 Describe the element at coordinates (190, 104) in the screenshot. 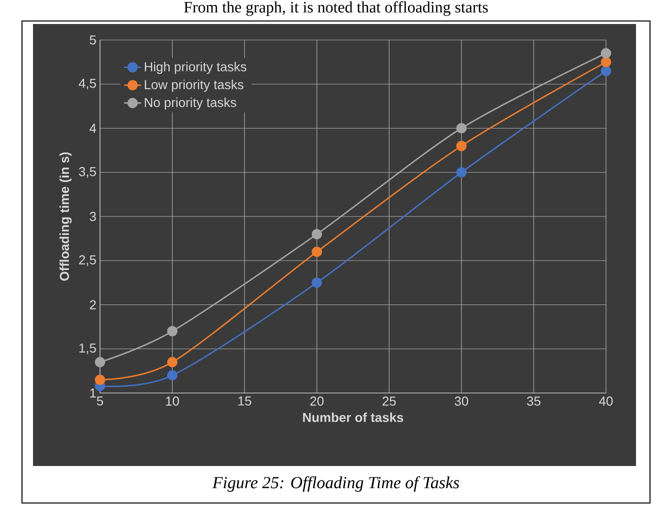

I see `legend-label: No priority tasks` at that location.